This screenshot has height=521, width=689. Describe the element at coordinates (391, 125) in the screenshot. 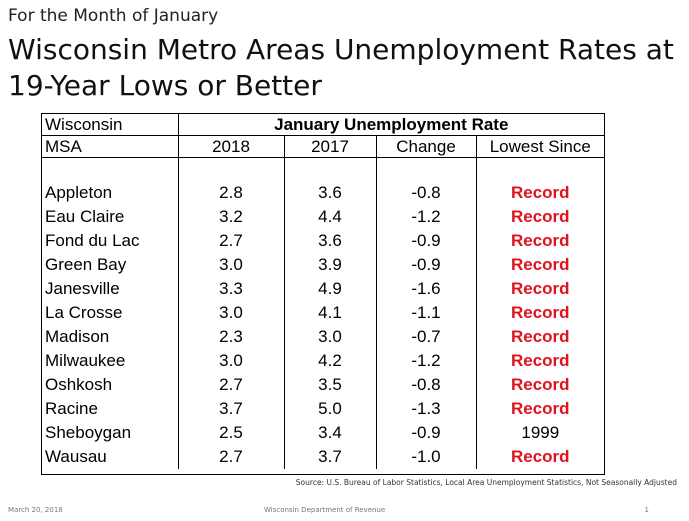

I see `group-header: January Unemployment Rate` at that location.